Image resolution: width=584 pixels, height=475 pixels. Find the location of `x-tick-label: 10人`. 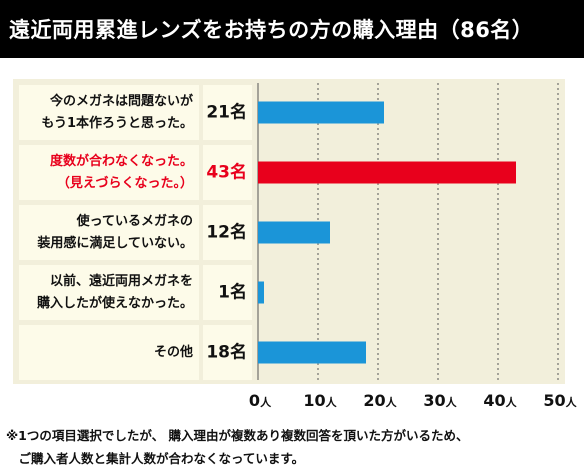

x-tick-label: 10人 is located at coordinates (319, 400).